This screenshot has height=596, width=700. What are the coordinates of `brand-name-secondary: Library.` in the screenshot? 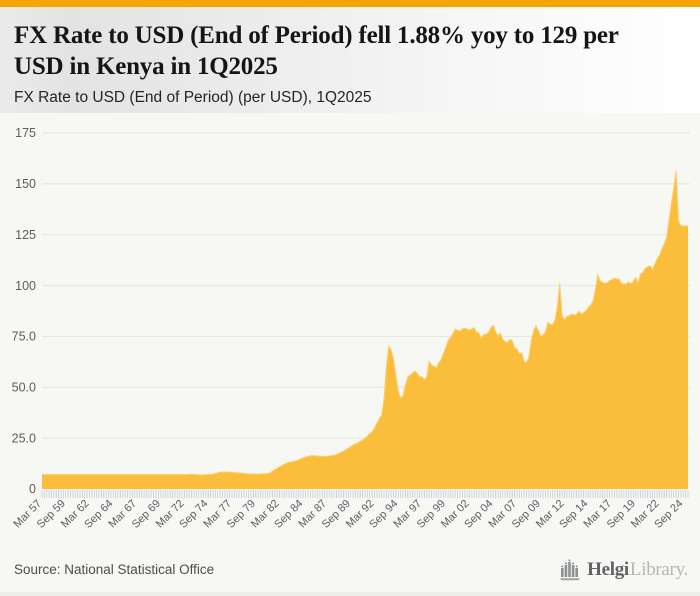 It's located at (658, 569).